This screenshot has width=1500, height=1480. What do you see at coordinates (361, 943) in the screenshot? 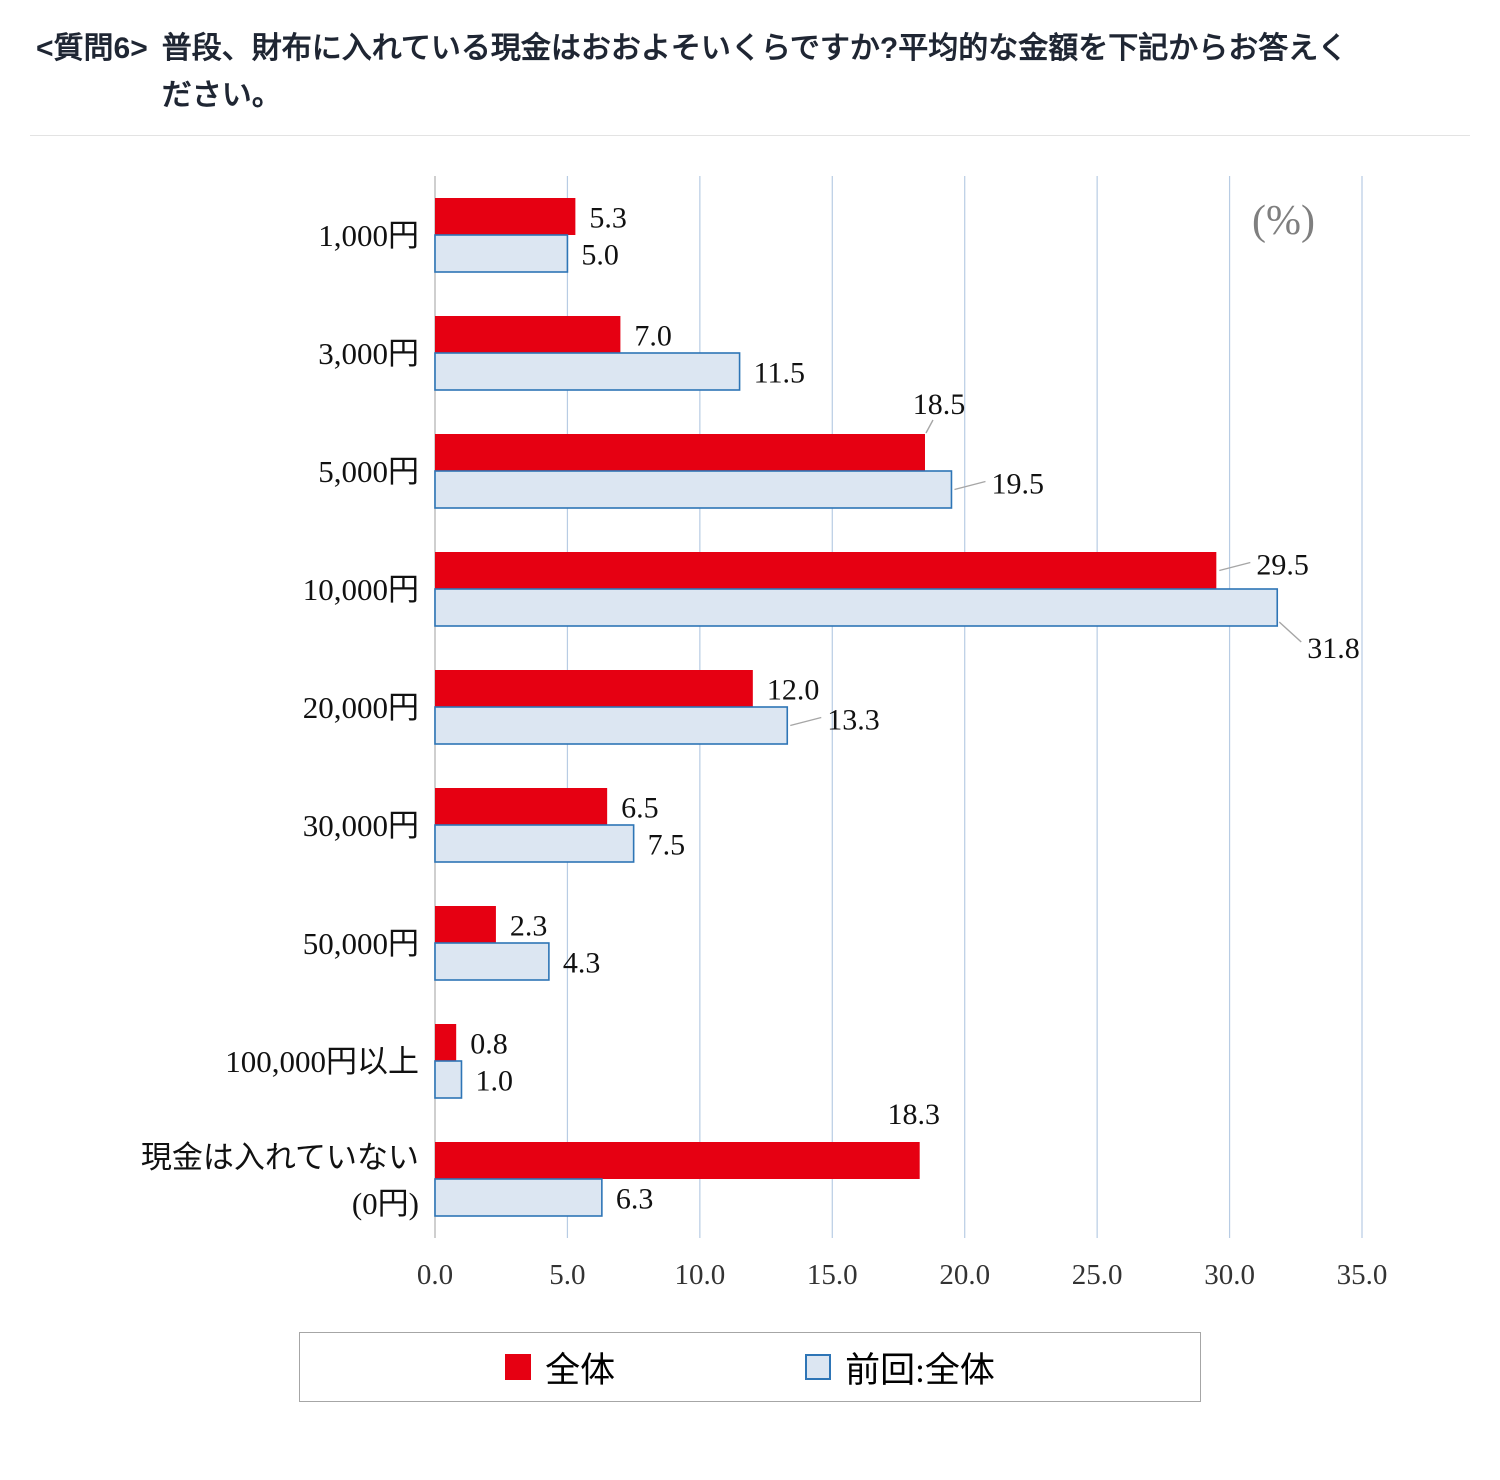
I see `category-label: 50,000円` at bounding box center [361, 943].